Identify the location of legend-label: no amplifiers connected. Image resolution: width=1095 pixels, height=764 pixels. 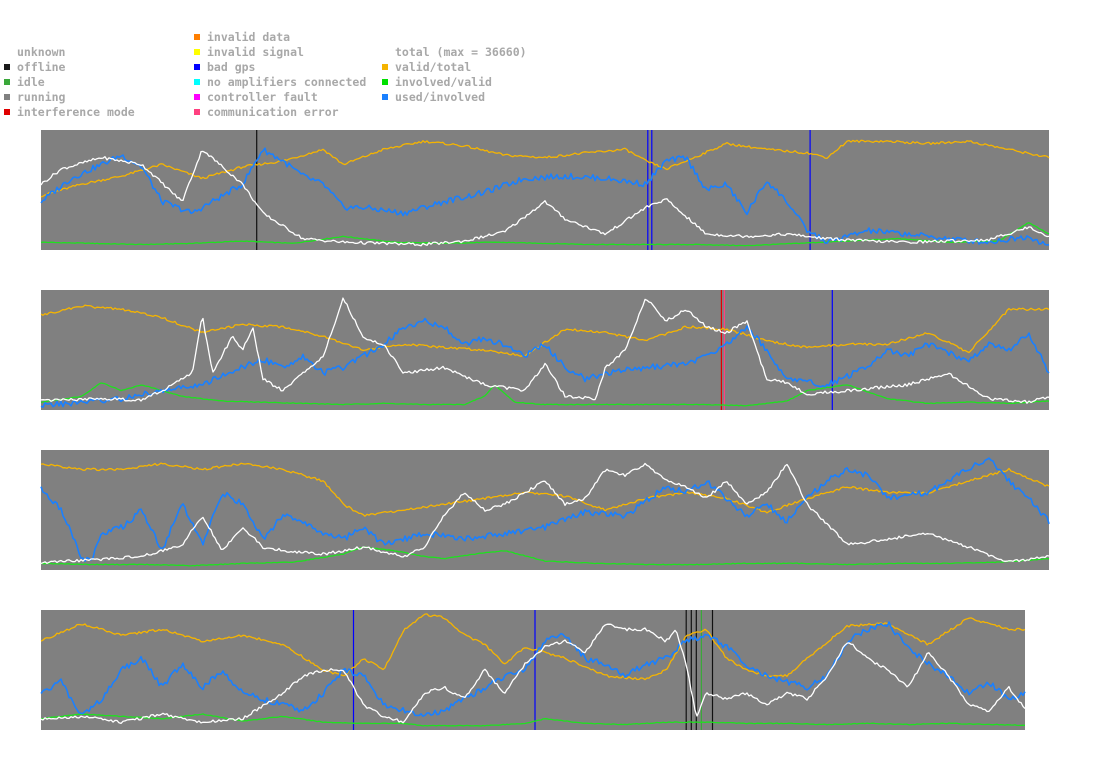
(287, 81).